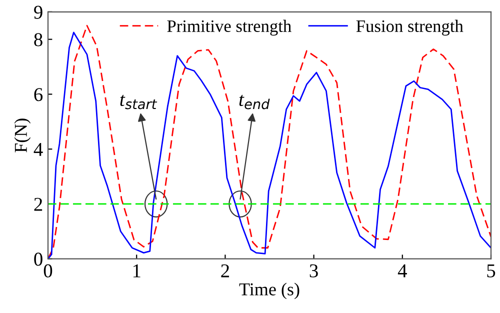  Describe the element at coordinates (225, 271) in the screenshot. I see `x-tick-label: 2` at that location.